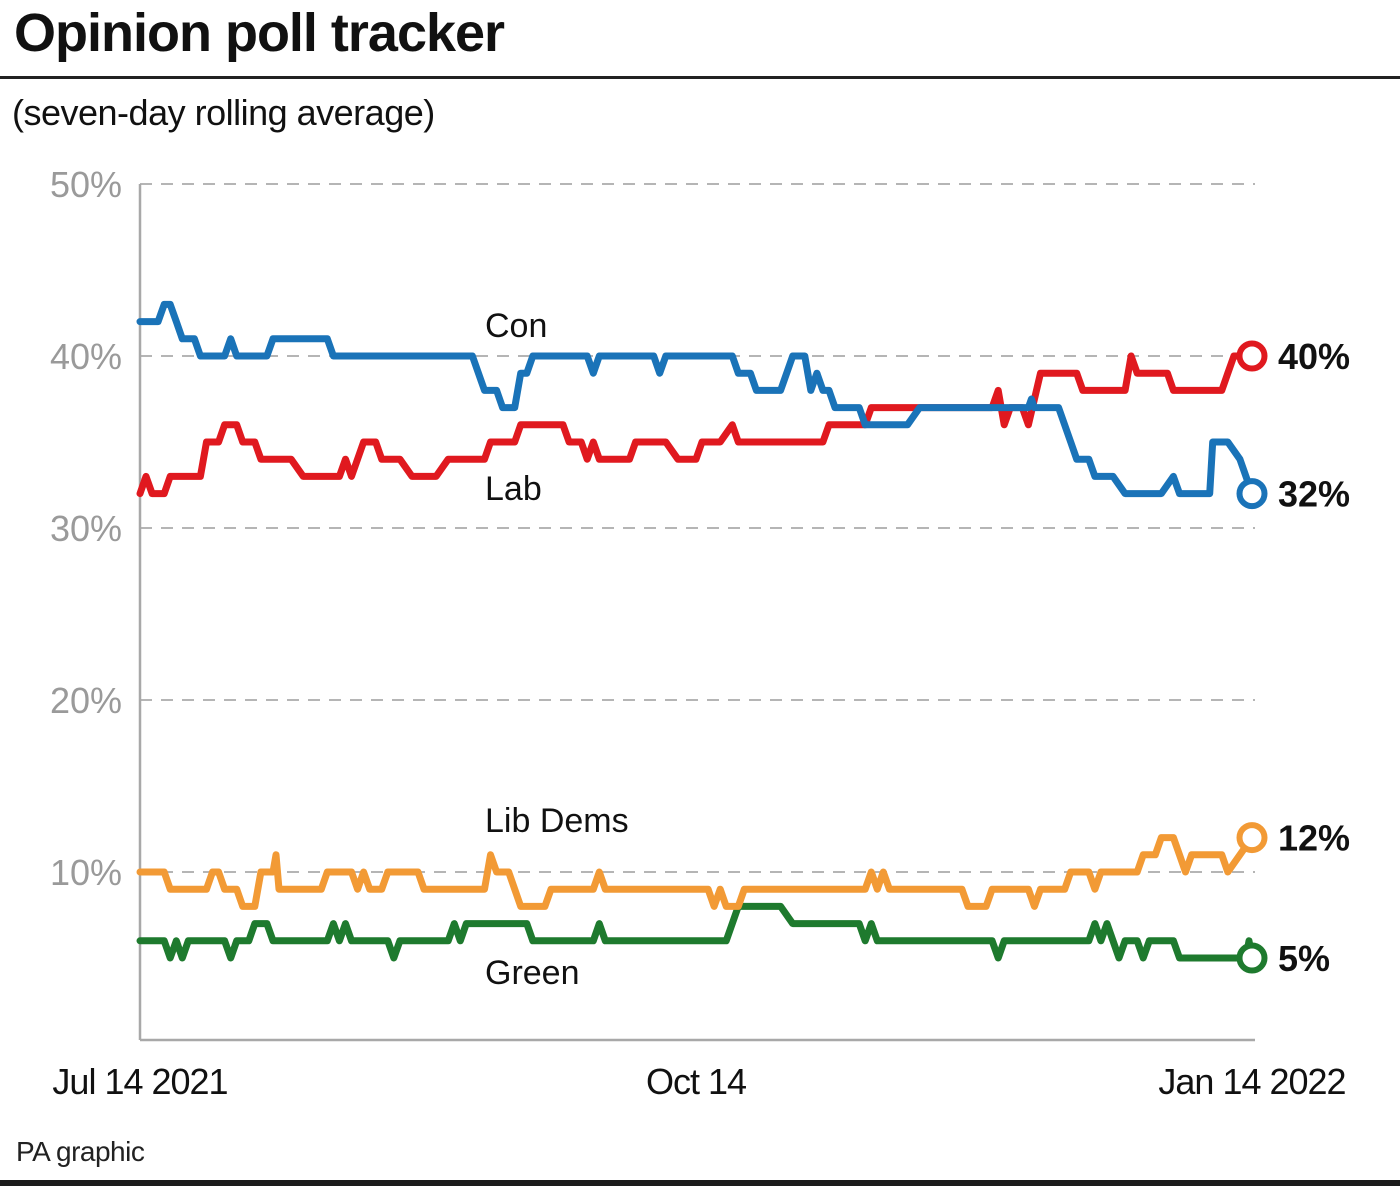  Describe the element at coordinates (700, 77) in the screenshot. I see `title-divider` at that location.